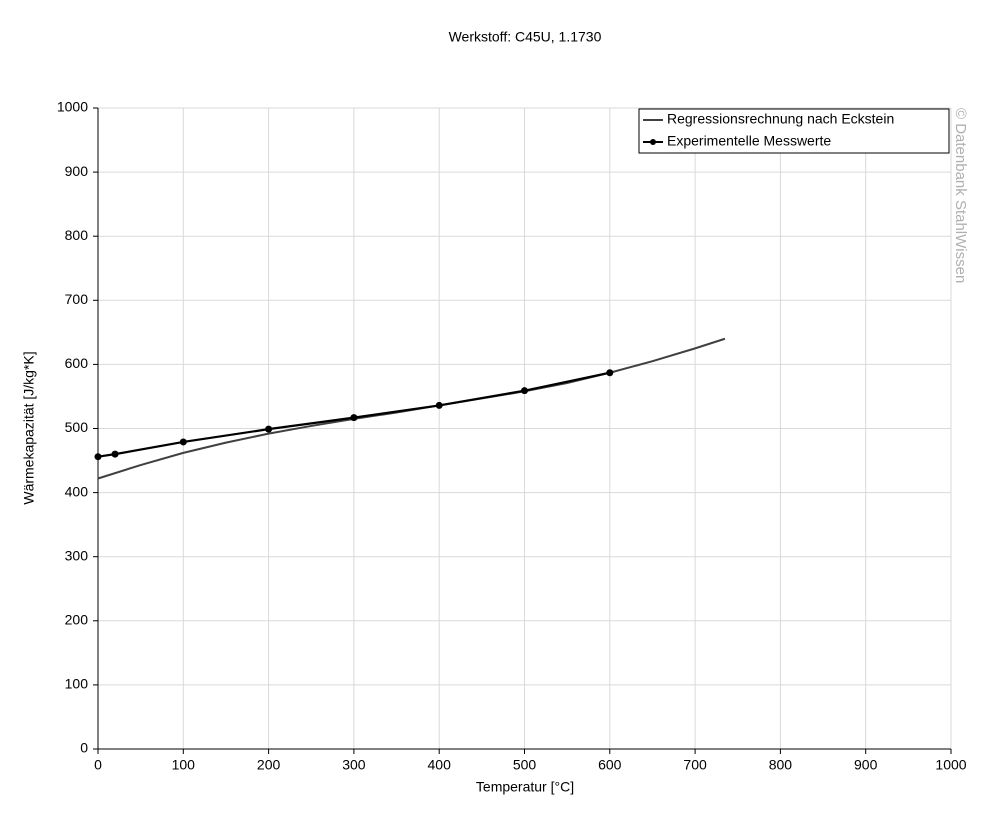  What do you see at coordinates (354, 765) in the screenshot?
I see `x-tick-label: 300` at bounding box center [354, 765].